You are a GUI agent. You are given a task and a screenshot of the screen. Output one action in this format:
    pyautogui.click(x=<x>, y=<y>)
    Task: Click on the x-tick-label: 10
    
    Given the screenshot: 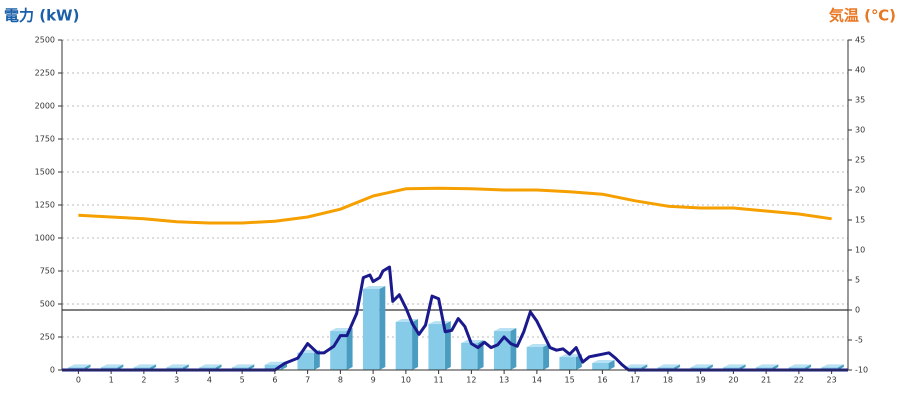 What is the action you would take?
    pyautogui.click(x=406, y=380)
    